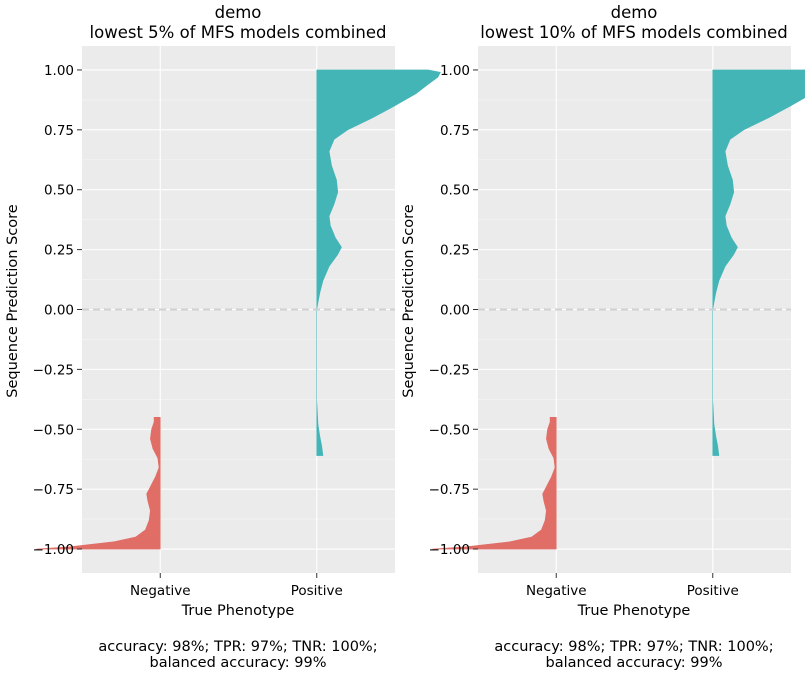  Describe the element at coordinates (238, 32) in the screenshot. I see `panel-1-title-line-2: lowest 5% of MFS models combined` at that location.